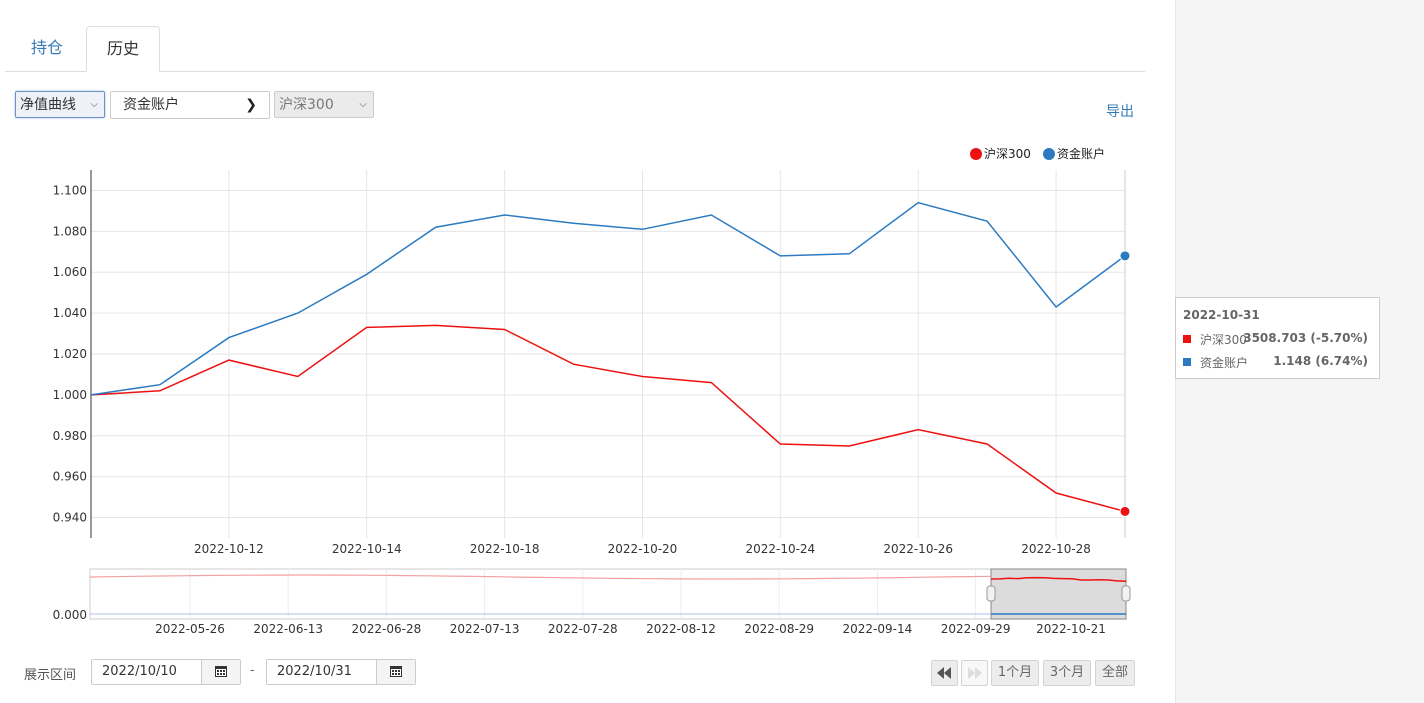 This screenshot has width=1424, height=703. I want to click on all-button: 全部, so click(1115, 673).